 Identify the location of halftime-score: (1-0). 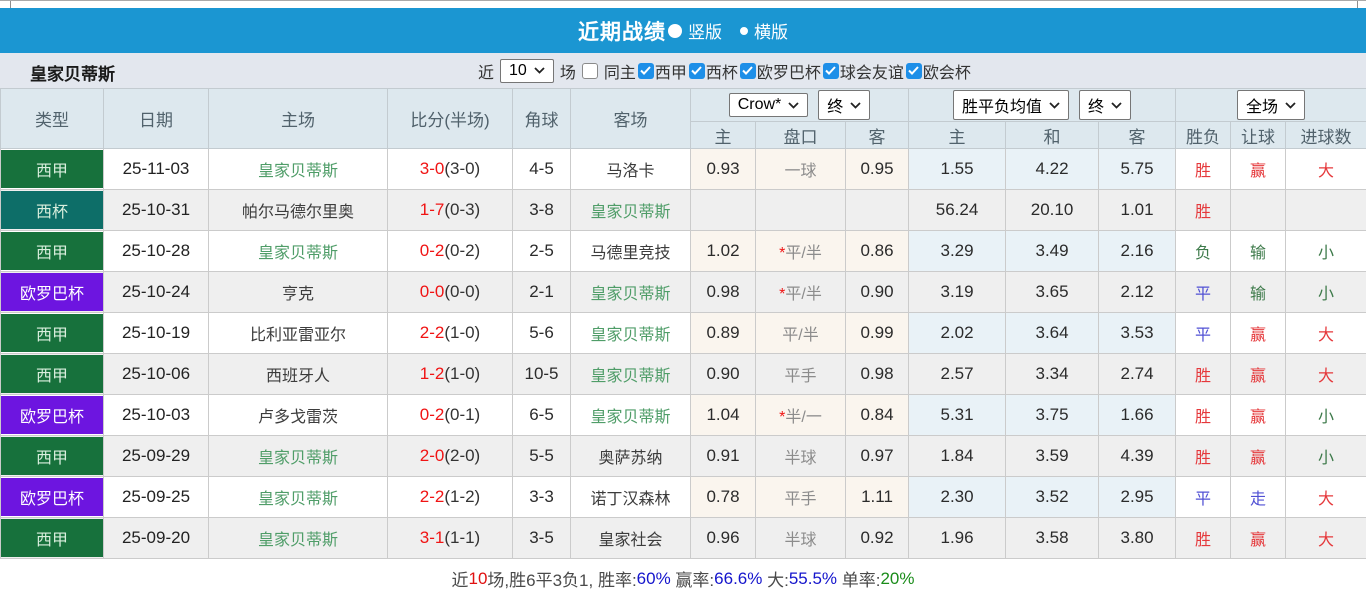
(462, 373).